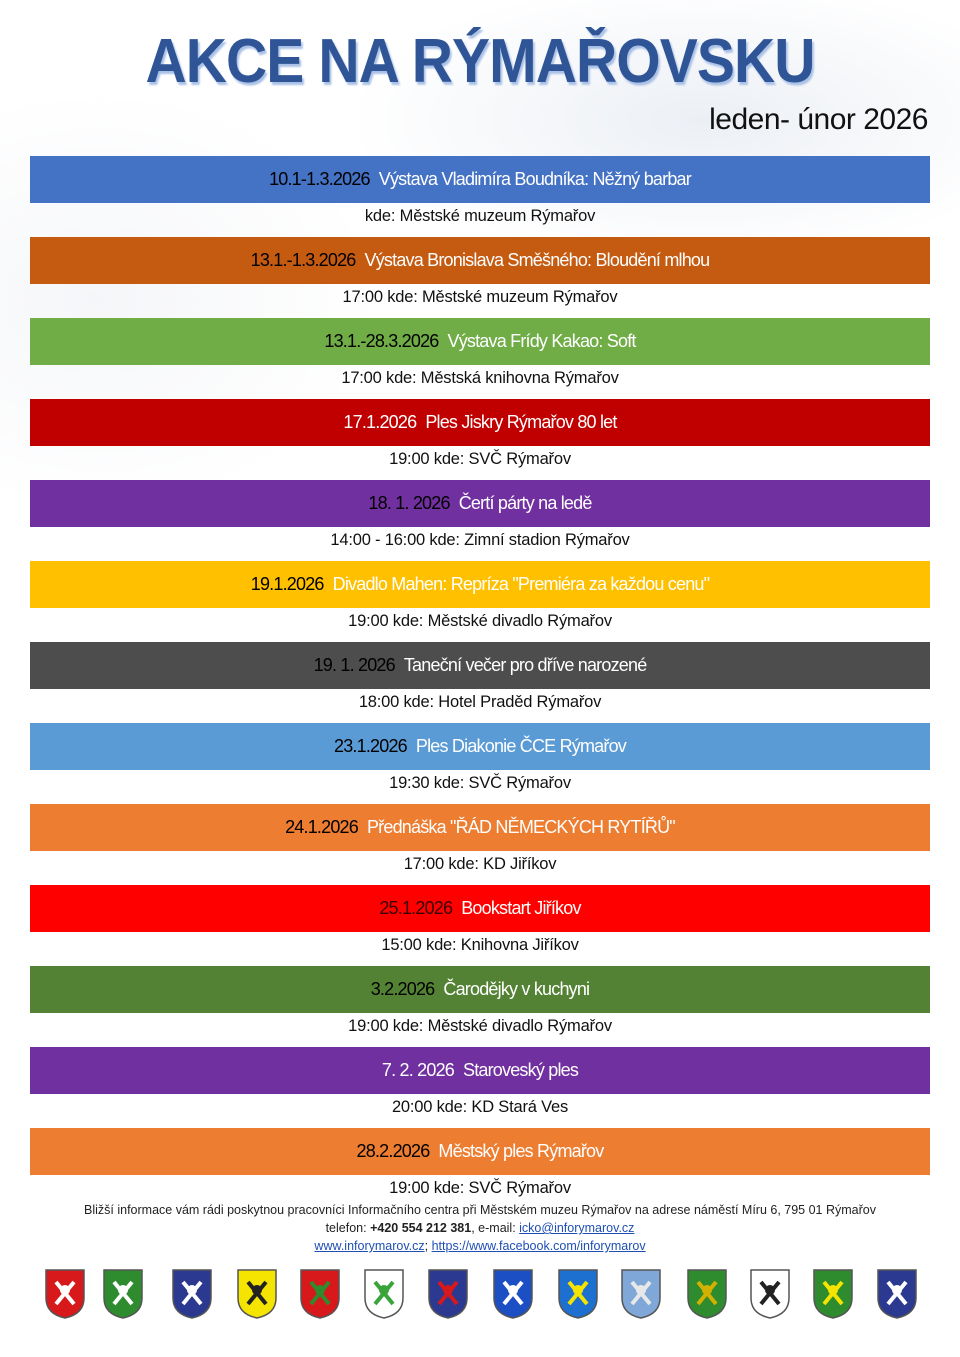 This screenshot has width=960, height=1357. I want to click on event-title: Čertí párty na ledě, so click(525, 503).